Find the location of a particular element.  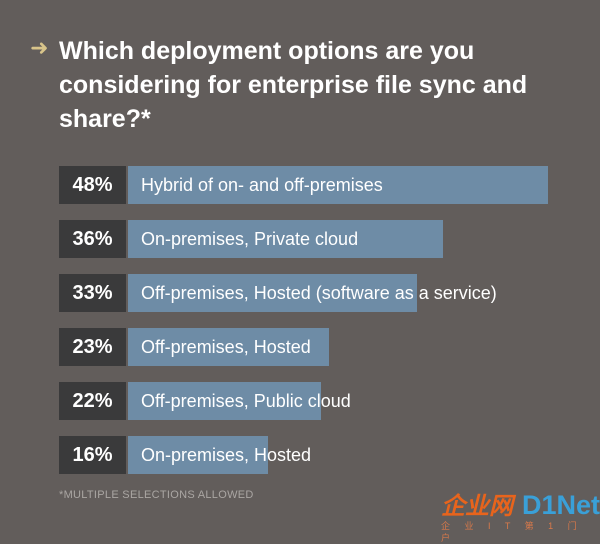

category-label: Off-premises, Public cloud is located at coordinates (246, 401).